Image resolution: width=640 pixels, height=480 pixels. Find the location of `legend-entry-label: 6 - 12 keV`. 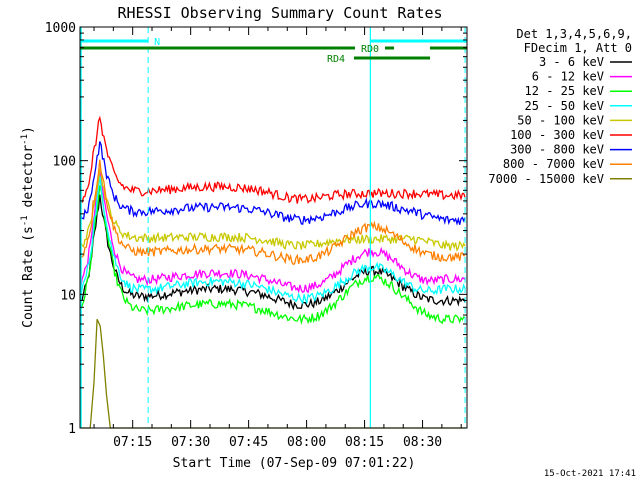

legend-entry-label: 6 - 12 keV is located at coordinates (568, 77).